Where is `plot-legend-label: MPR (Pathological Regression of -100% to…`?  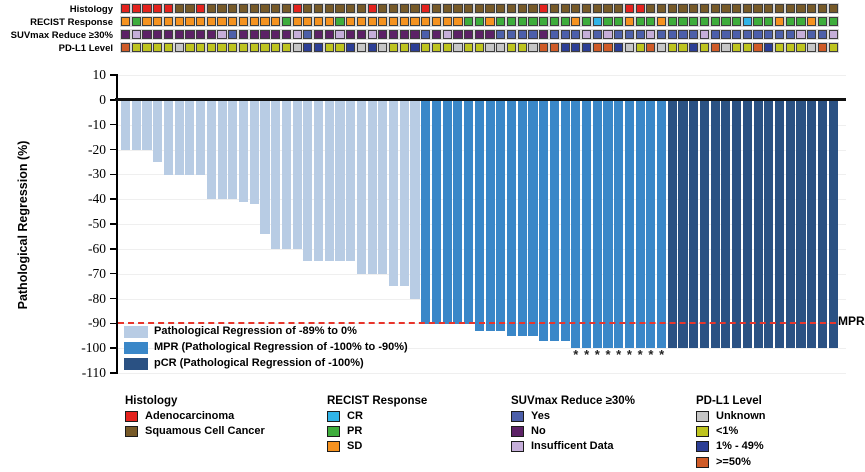
plot-legend-label: MPR (Pathological Regression of -100% to… is located at coordinates (281, 347).